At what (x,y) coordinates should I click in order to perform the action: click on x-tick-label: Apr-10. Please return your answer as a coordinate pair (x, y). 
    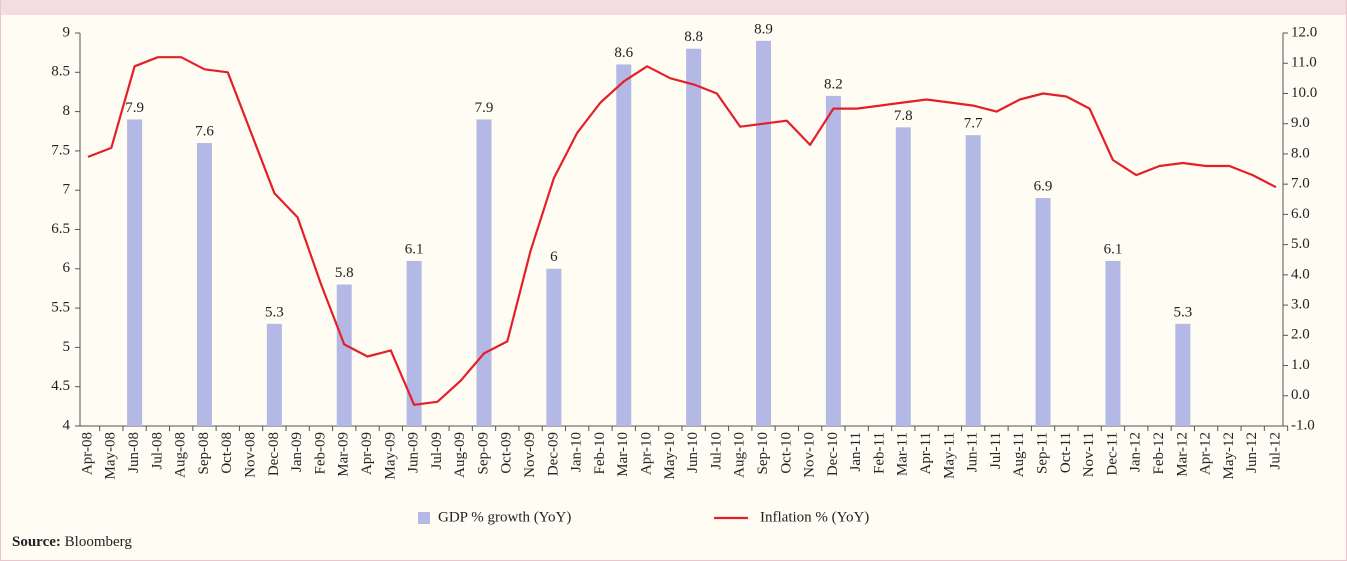
    Looking at the image, I should click on (646, 453).